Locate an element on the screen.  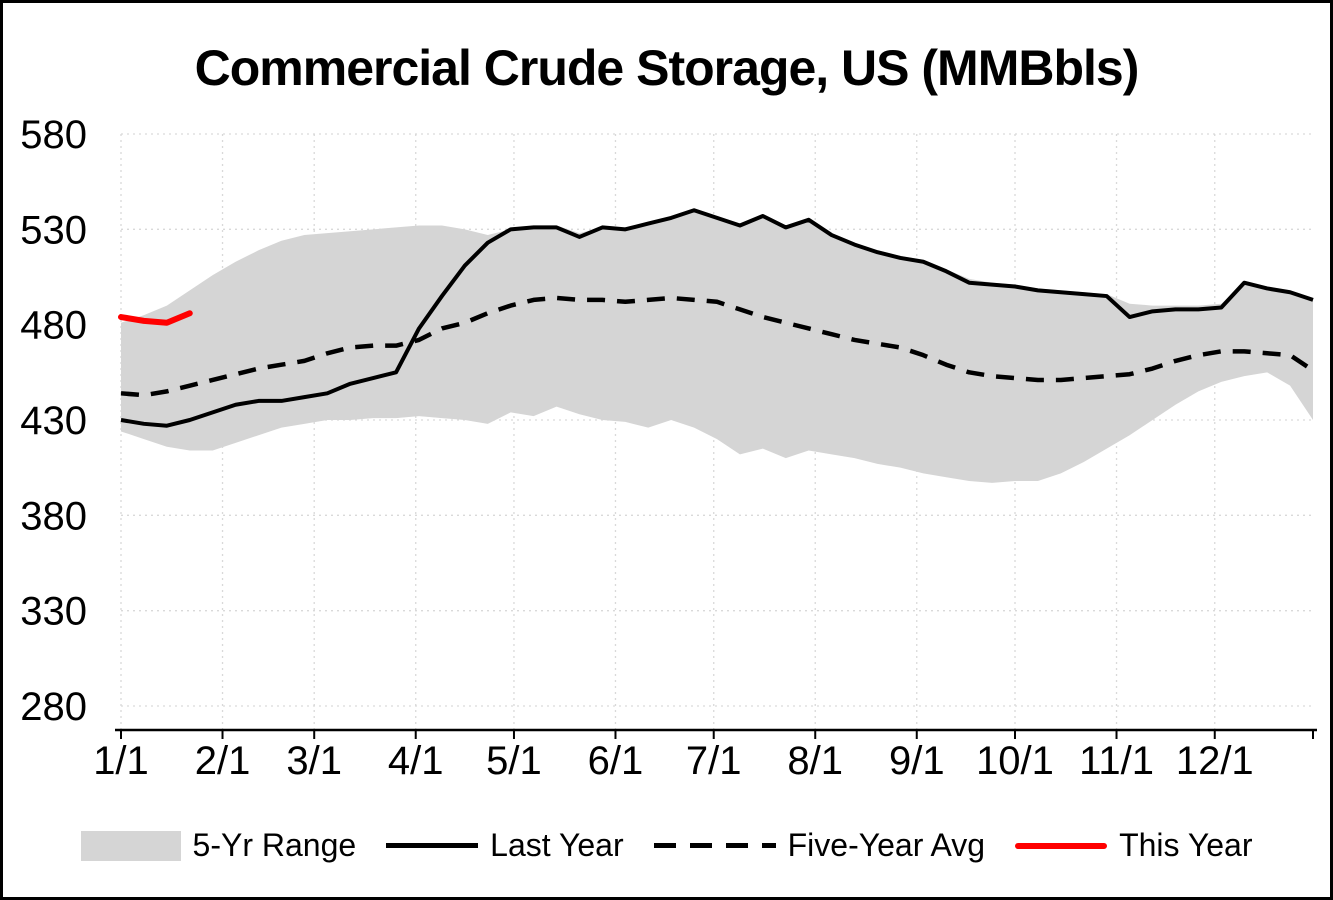
legend-item-last-year: Last Year is located at coordinates (505, 845).